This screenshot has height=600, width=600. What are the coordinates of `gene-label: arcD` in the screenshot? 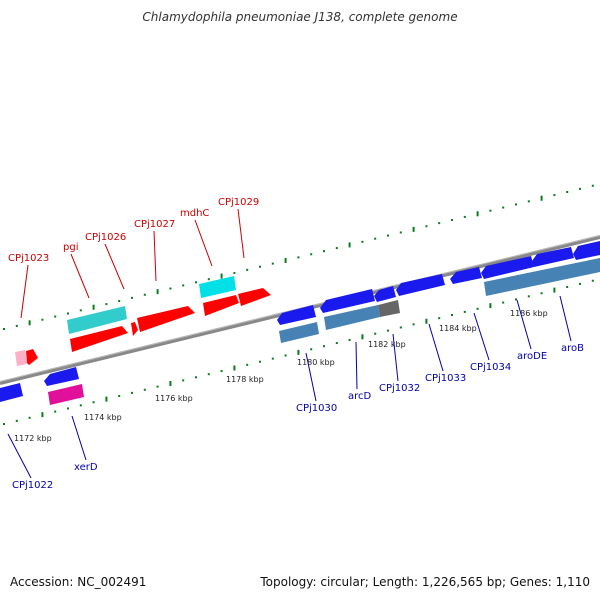 It's located at (360, 396).